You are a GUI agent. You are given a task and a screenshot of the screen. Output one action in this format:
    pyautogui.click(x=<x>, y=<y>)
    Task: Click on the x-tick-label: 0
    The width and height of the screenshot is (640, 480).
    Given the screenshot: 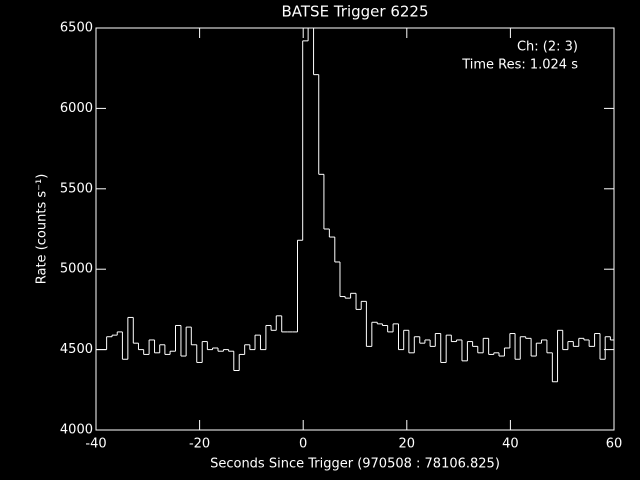 What is the action you would take?
    pyautogui.click(x=303, y=444)
    